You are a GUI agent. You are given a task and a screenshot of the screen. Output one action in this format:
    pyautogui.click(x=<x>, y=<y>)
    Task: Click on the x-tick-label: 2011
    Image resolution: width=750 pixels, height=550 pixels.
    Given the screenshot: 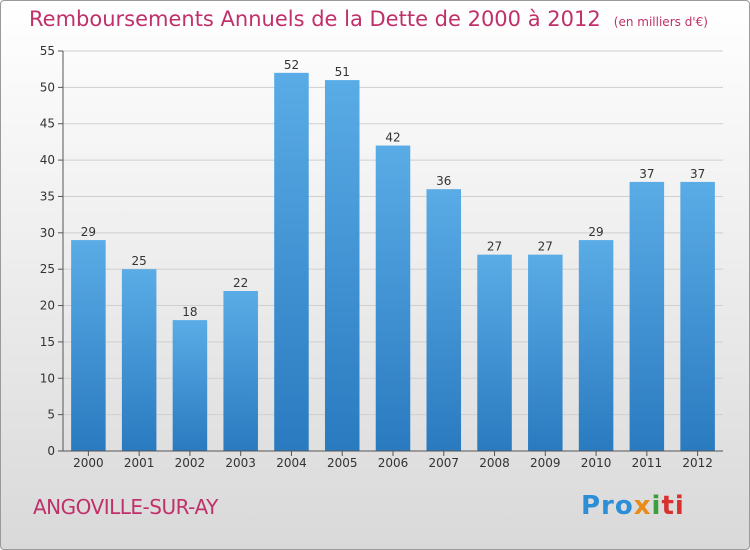 What is the action you would take?
    pyautogui.click(x=647, y=463)
    